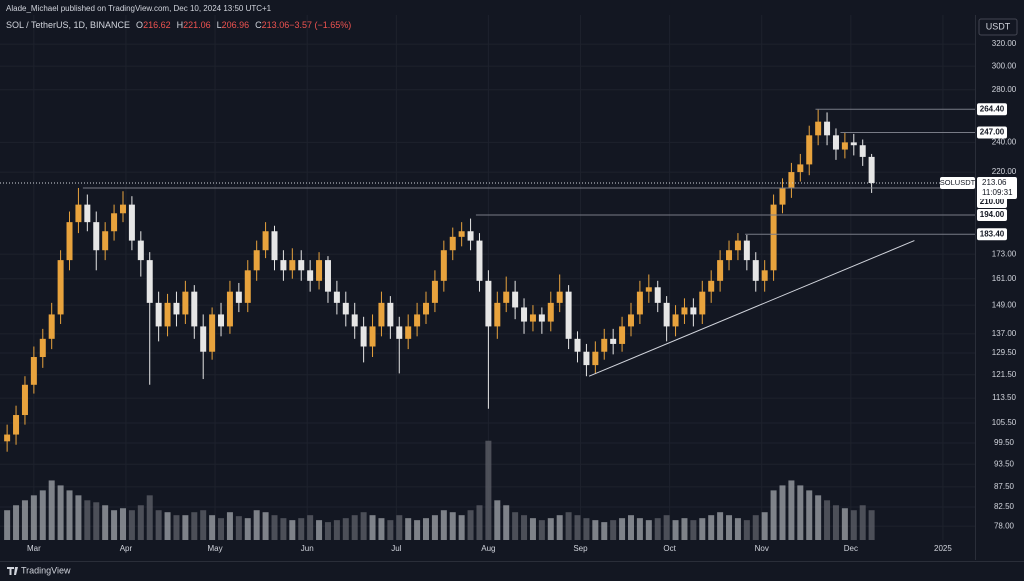 The width and height of the screenshot is (1024, 581). What do you see at coordinates (236, 25) in the screenshot?
I see `legend-value: 206.96` at bounding box center [236, 25].